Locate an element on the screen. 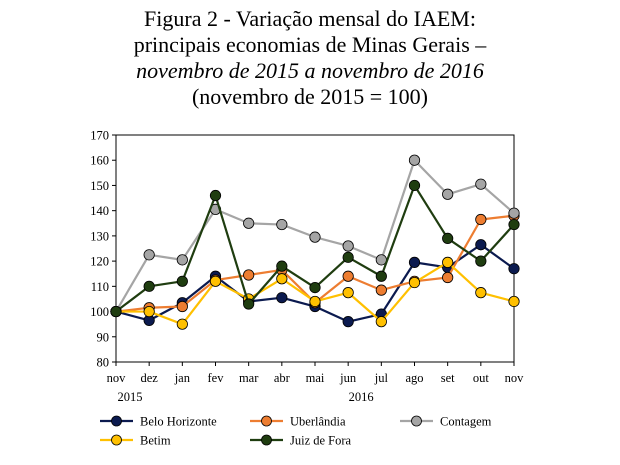 This screenshot has height=465, width=620. legend-entry: Contagem is located at coordinates (446, 422).